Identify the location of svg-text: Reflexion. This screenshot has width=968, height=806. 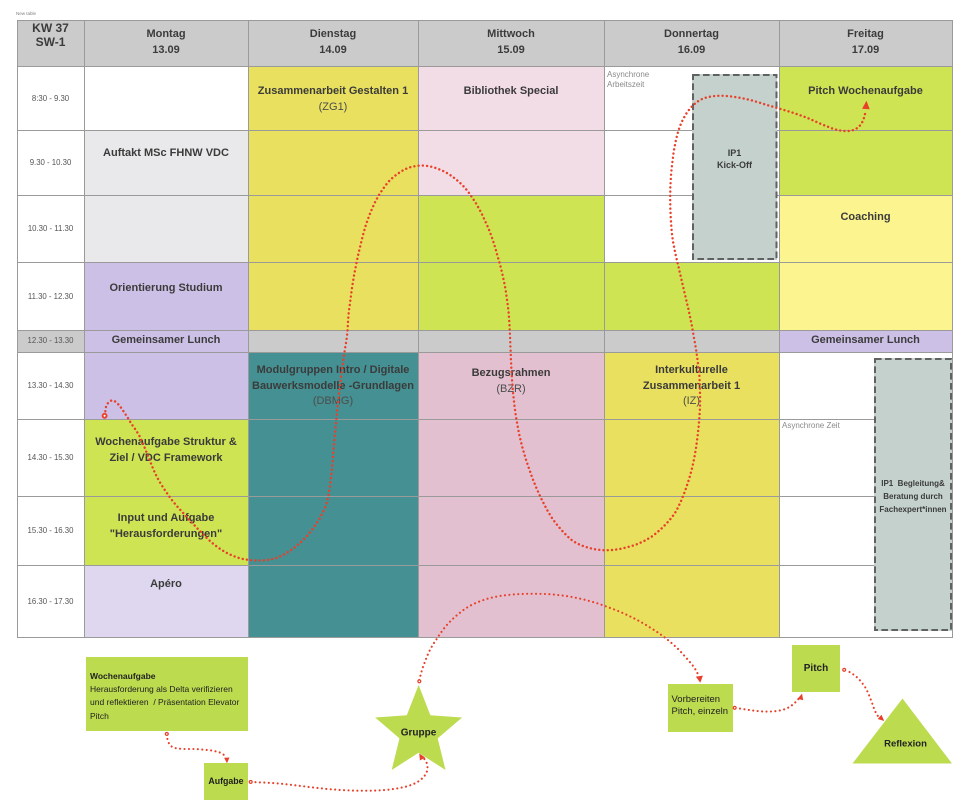
(905, 744).